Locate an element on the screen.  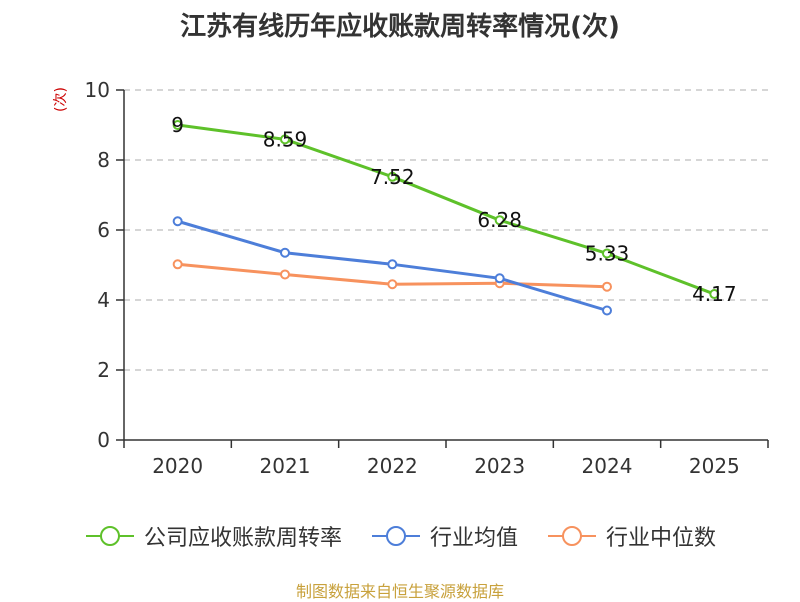
point-median-2020 is located at coordinates (177, 264).